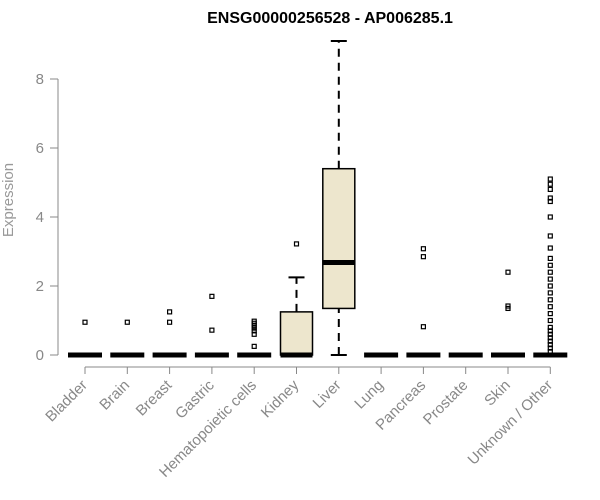 The image size is (600, 500). Describe the element at coordinates (446, 403) in the screenshot. I see `x-tick-label: Prostate` at that location.